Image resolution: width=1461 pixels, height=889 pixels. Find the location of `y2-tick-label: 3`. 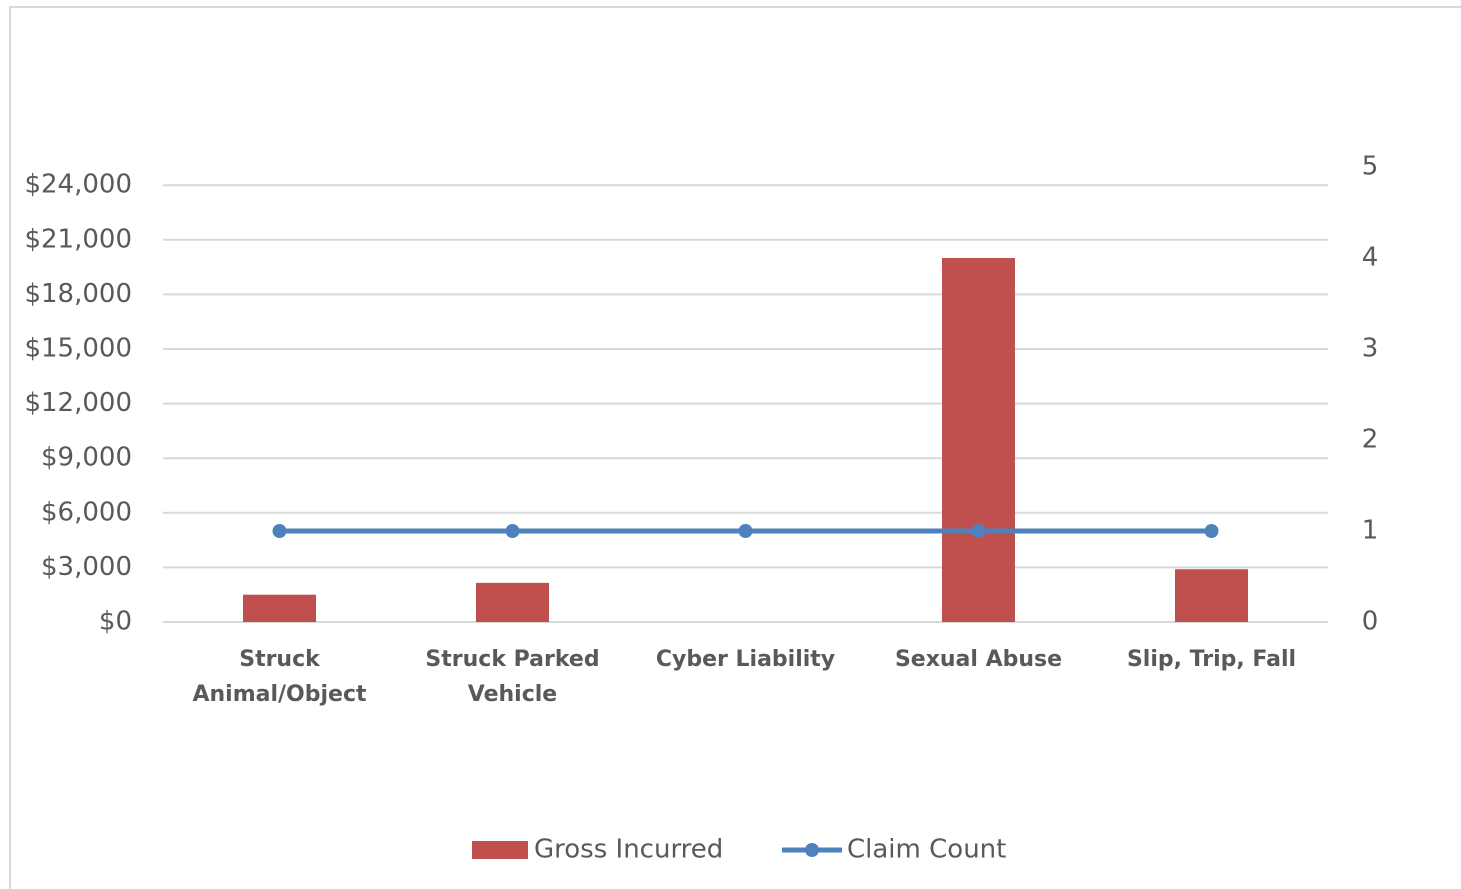

y2-tick-label: 3 is located at coordinates (1370, 349).